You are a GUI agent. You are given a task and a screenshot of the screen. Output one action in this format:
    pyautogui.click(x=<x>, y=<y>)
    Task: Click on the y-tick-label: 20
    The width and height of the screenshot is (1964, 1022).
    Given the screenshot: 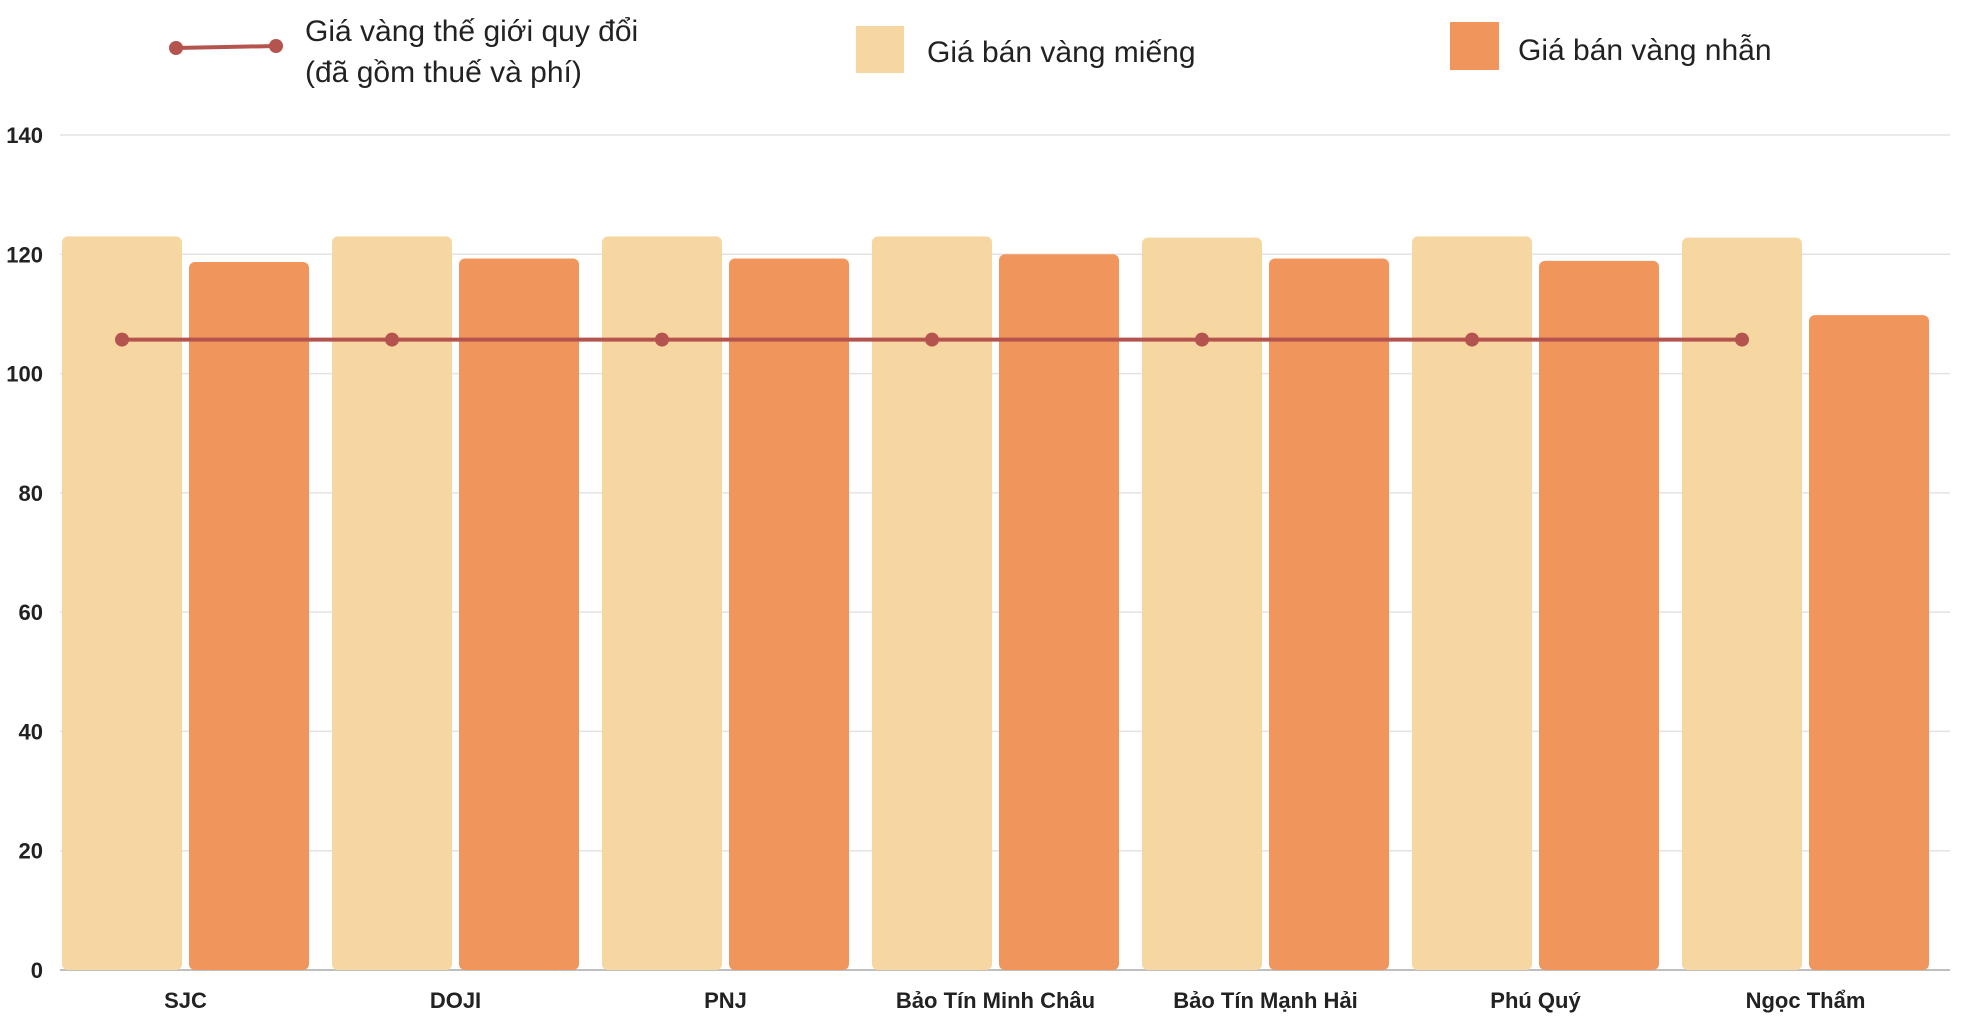 What is the action you would take?
    pyautogui.click(x=31, y=851)
    